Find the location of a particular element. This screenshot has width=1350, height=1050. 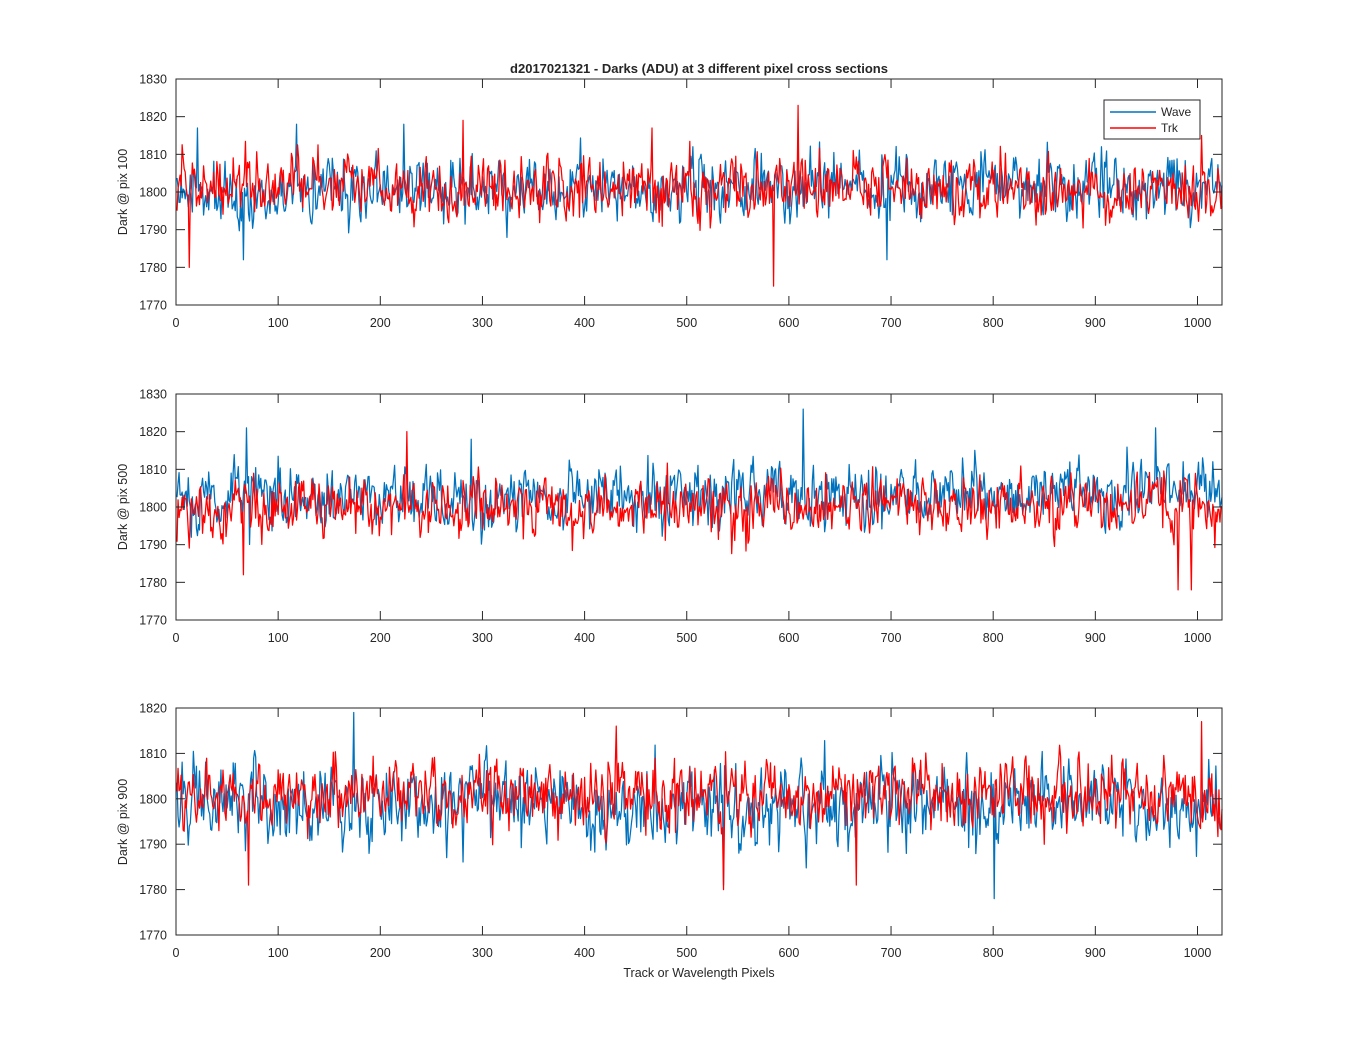

legend-box is located at coordinates (1152, 119).